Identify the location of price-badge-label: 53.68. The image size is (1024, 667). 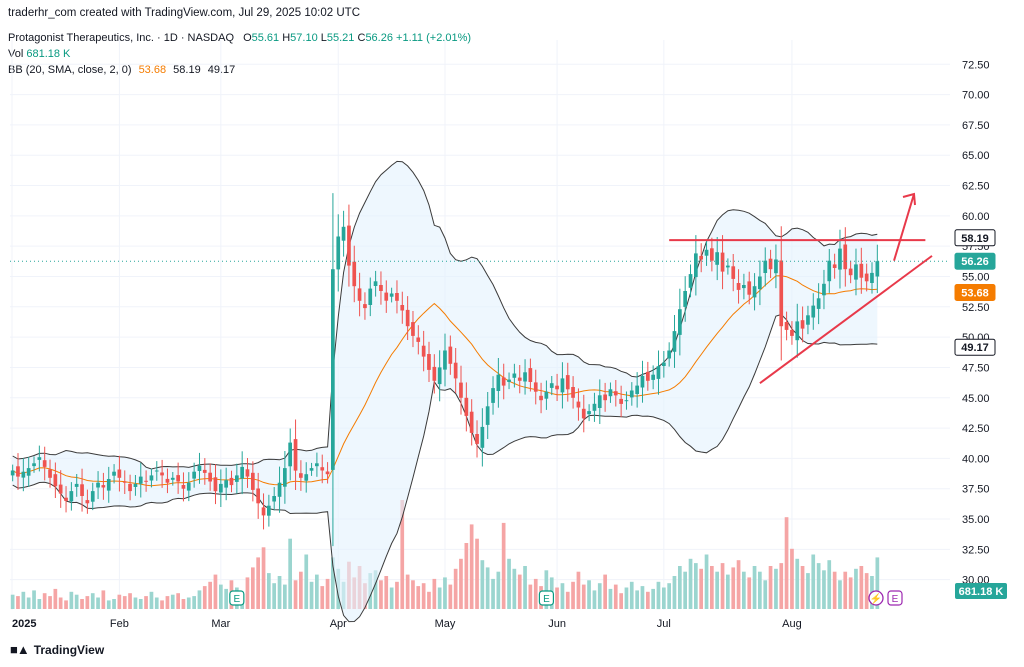
(975, 293).